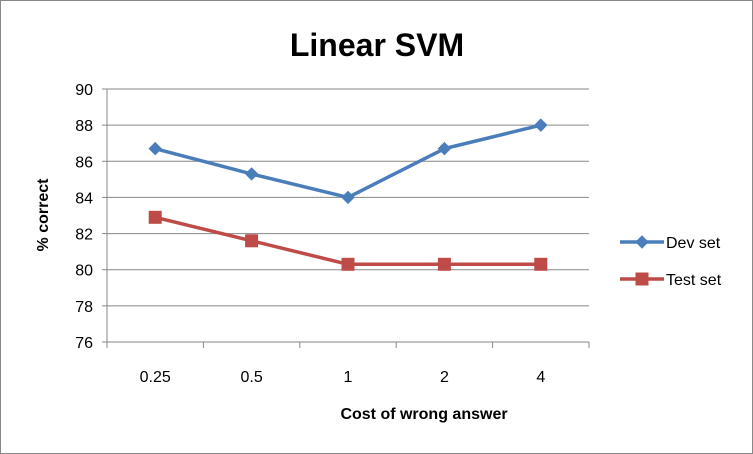 The width and height of the screenshot is (753, 454). I want to click on y-tick-label: 78, so click(84, 307).